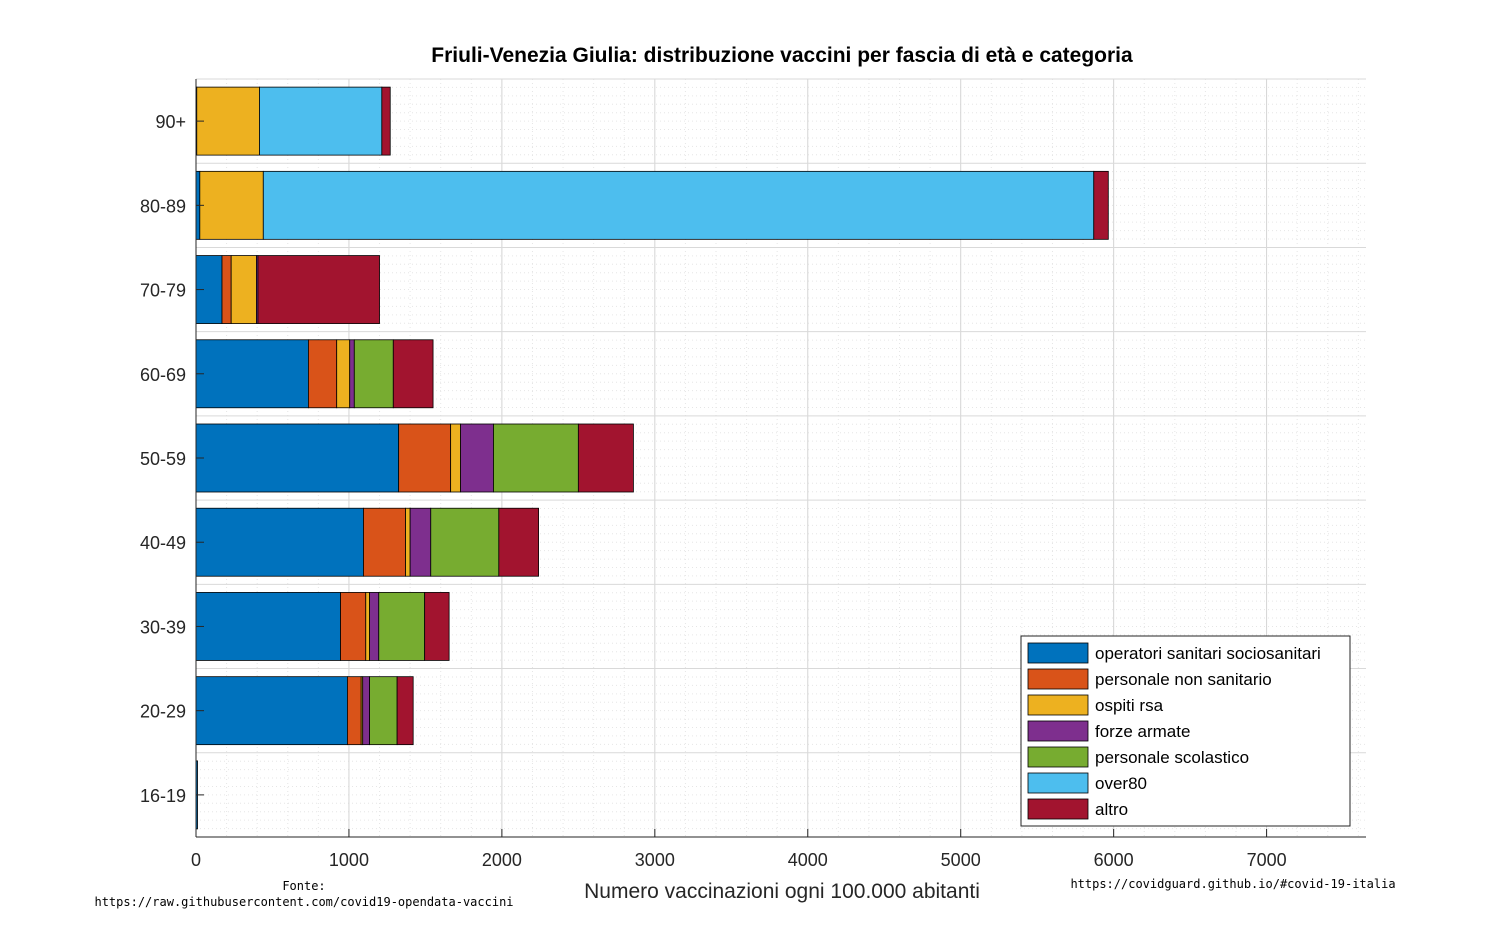 This screenshot has height=942, width=1511. I want to click on legend-label: altro, so click(1111, 809).